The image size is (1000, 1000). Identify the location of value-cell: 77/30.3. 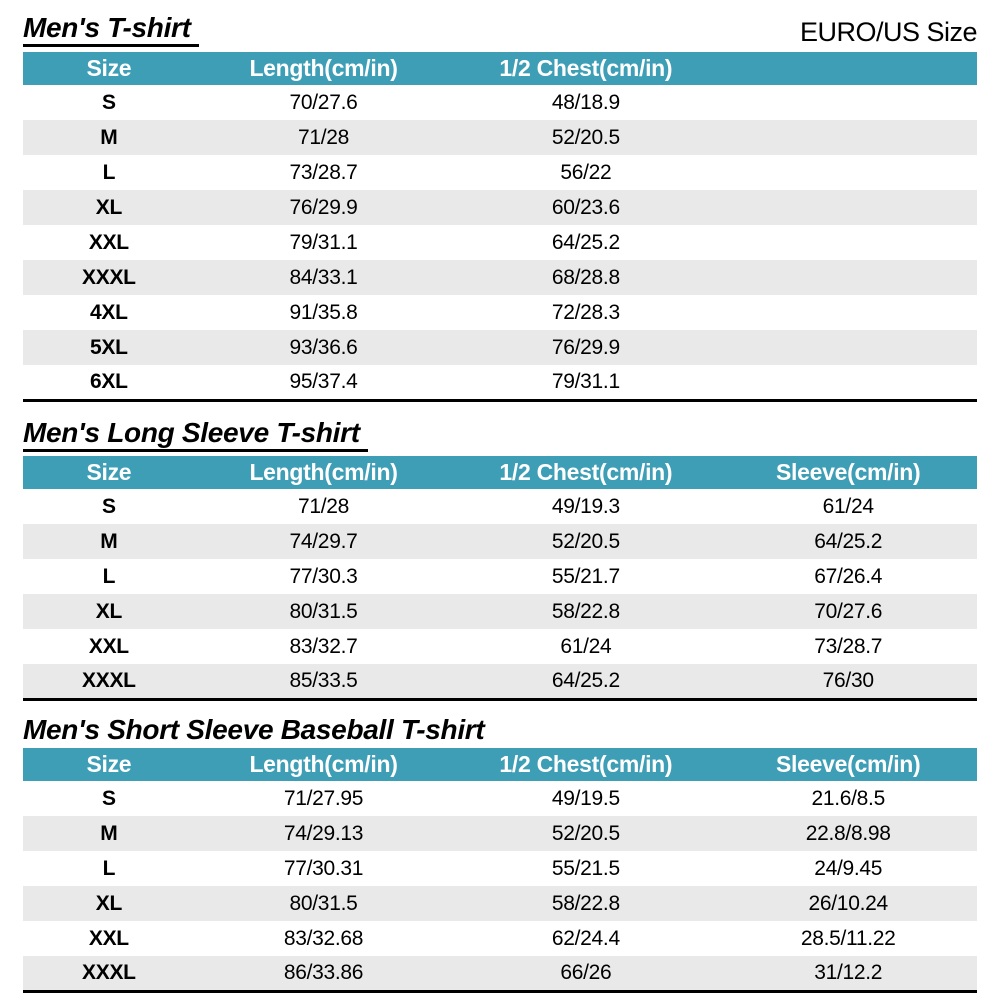
(323, 576).